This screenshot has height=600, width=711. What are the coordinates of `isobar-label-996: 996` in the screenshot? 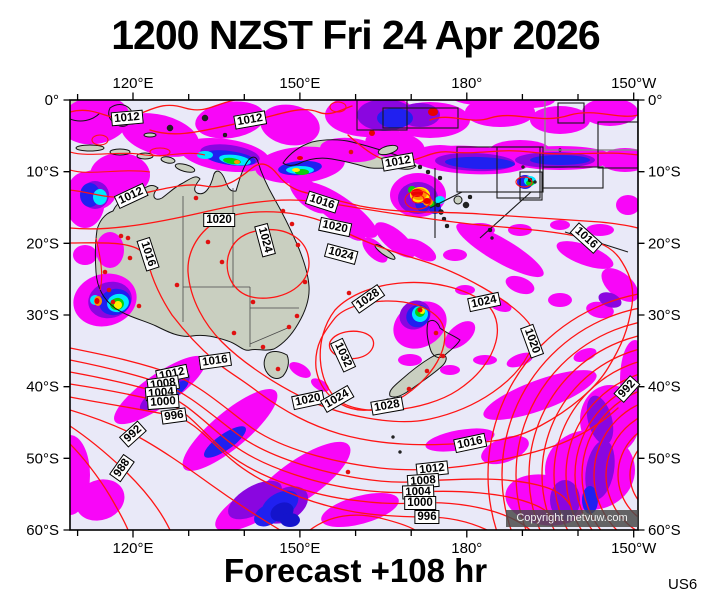 It's located at (427, 517).